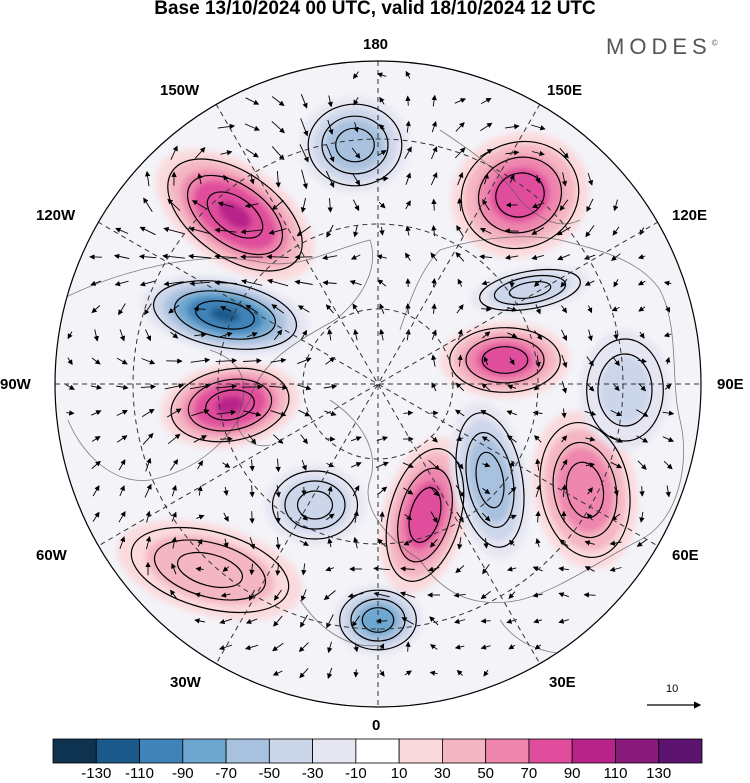 The image size is (750, 783). Describe the element at coordinates (226, 773) in the screenshot. I see `colorbar-tick-label: -70` at that location.